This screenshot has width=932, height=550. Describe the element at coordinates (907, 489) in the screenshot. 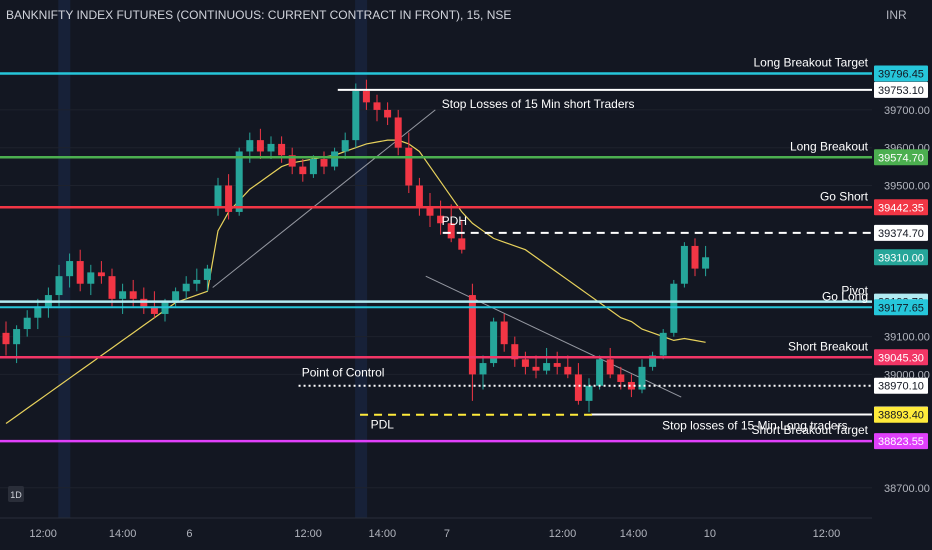

I see `price-tick-label: 38700.00` at that location.